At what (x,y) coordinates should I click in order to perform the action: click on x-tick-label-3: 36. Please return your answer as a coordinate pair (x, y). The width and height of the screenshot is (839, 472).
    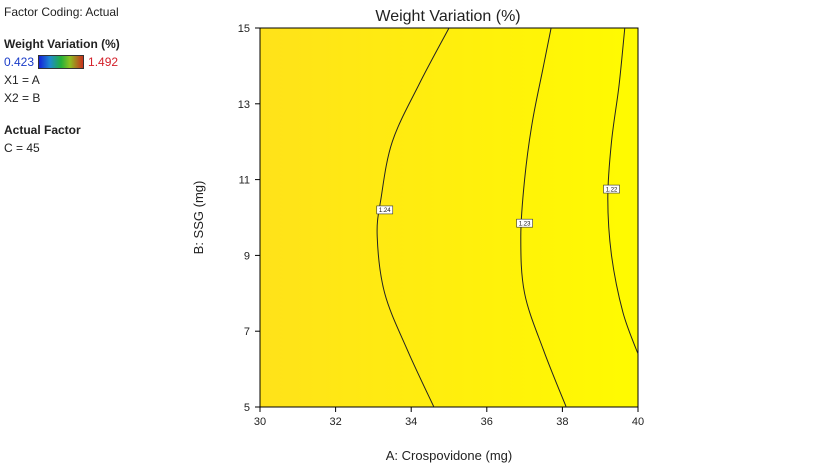
    Looking at the image, I should click on (487, 422).